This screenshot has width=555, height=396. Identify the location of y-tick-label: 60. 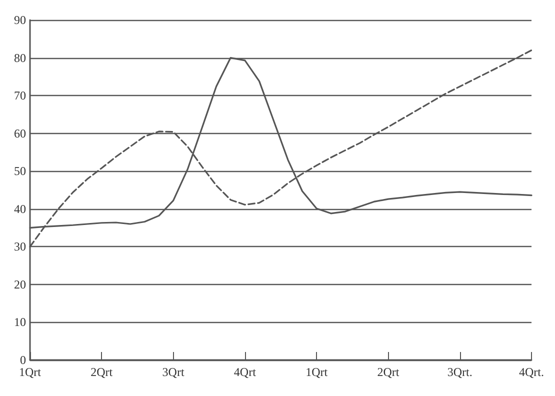
(20, 133).